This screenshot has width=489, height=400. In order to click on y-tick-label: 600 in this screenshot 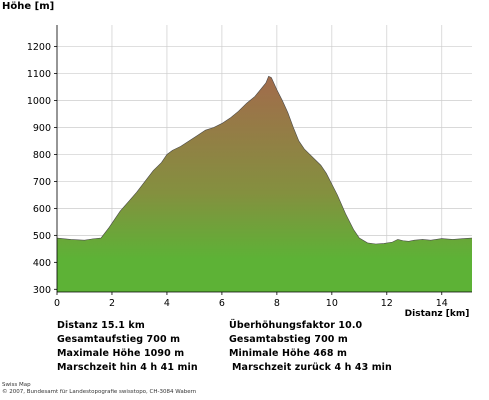, I will do `click(42, 209)`.